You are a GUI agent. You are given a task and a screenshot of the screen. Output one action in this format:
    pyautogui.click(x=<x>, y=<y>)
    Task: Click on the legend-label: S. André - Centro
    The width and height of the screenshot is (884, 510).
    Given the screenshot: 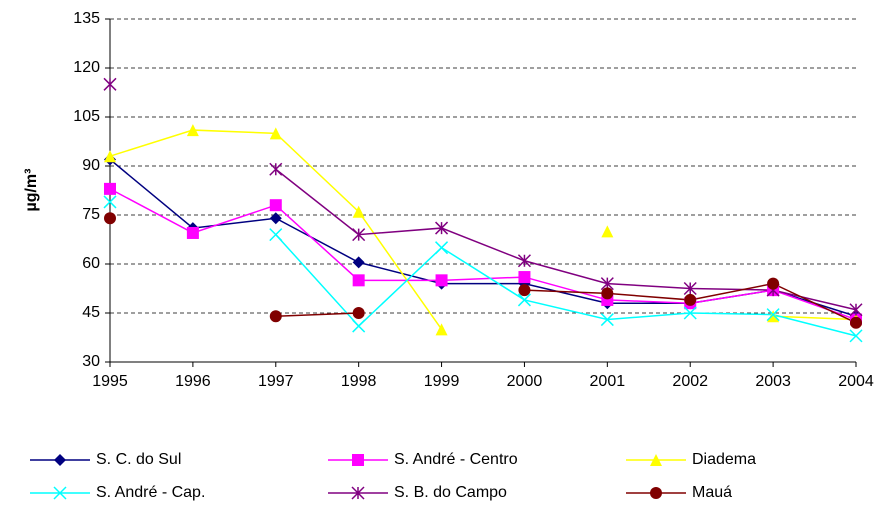 What is the action you would take?
    pyautogui.click(x=456, y=459)
    